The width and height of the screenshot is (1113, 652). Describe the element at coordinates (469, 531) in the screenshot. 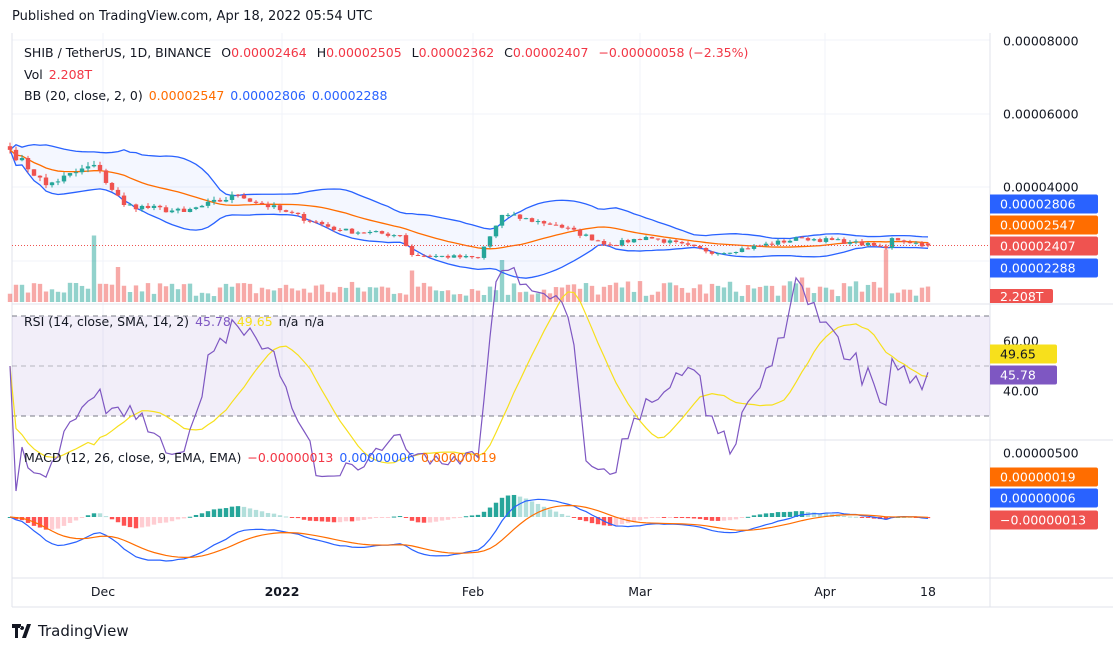

I see `macd-signal-line` at that location.